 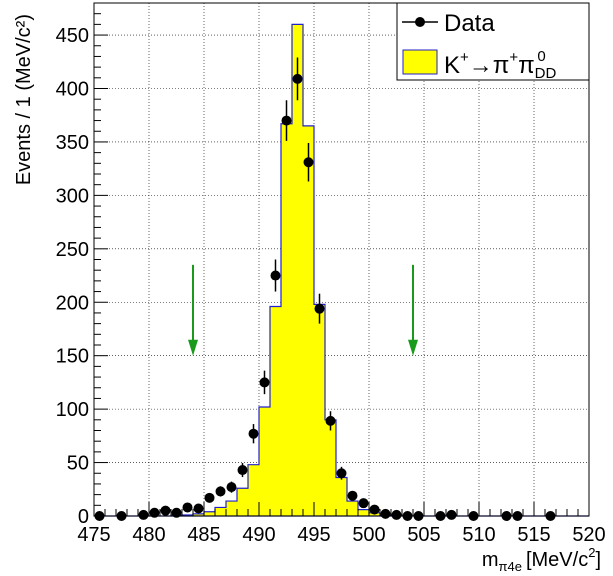 What do you see at coordinates (72, 196) in the screenshot?
I see `y-tick-label: 300` at bounding box center [72, 196].